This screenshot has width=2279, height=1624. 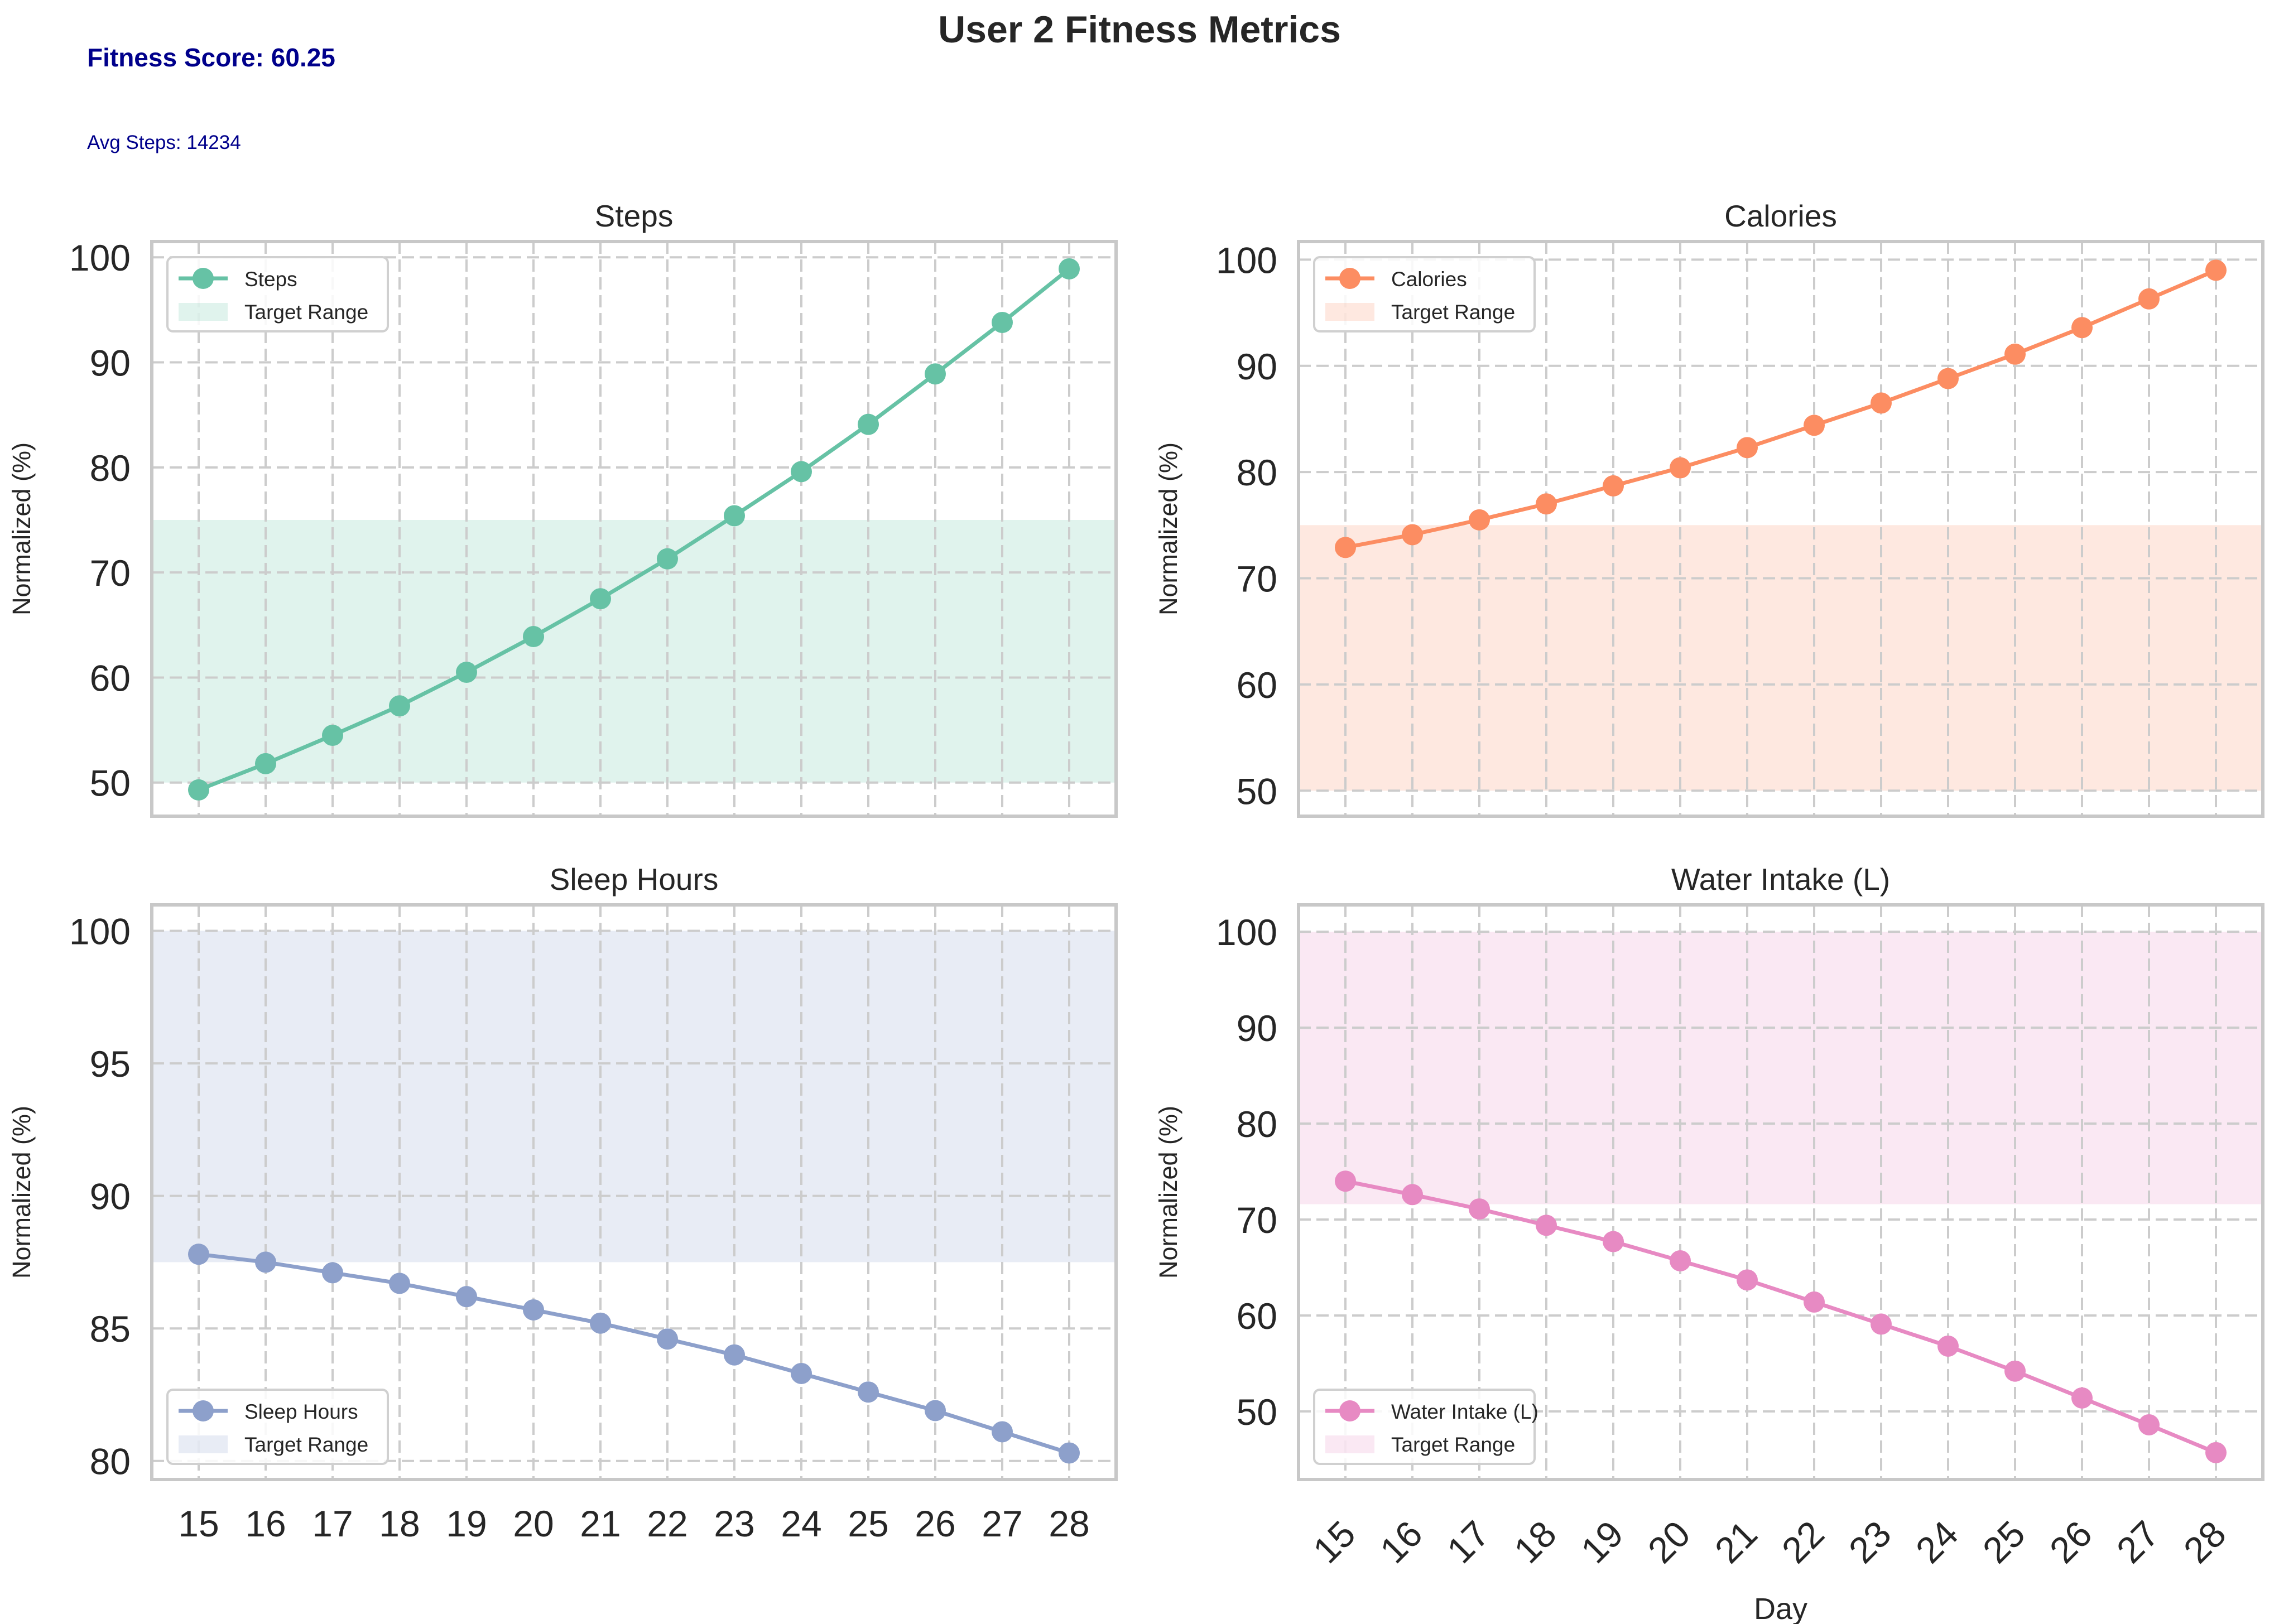 What do you see at coordinates (1334, 1542) in the screenshot?
I see `chart-4-xtick-label: 15` at bounding box center [1334, 1542].